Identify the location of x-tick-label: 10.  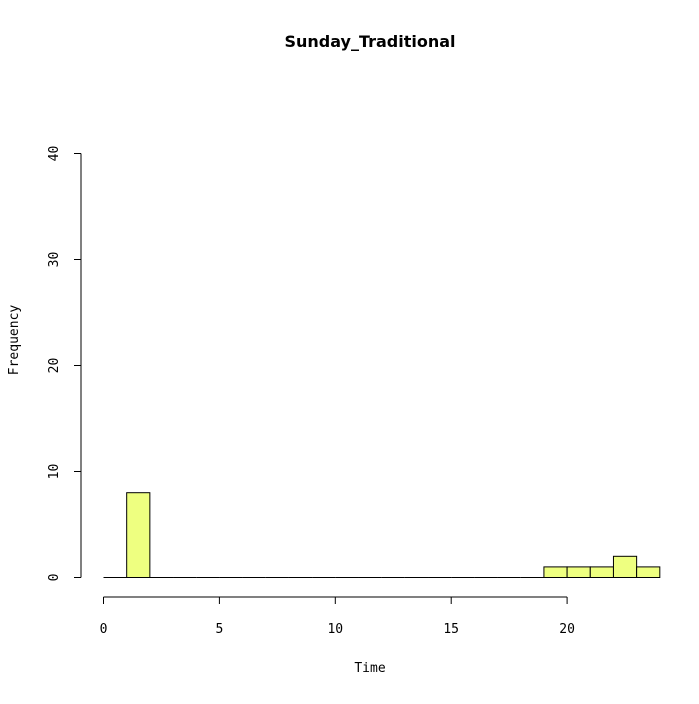
(335, 629).